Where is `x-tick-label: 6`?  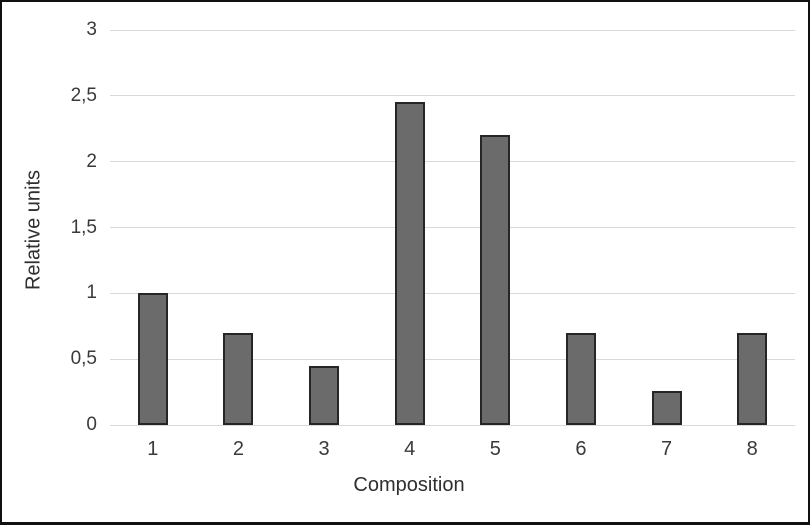
x-tick-label: 6 is located at coordinates (581, 449).